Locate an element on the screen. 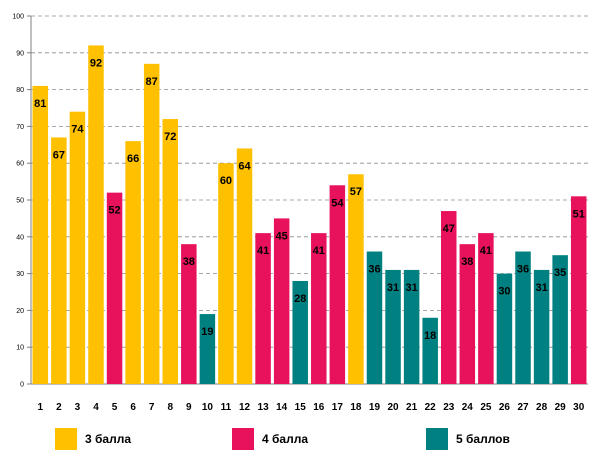  x-tick-label: 22 is located at coordinates (431, 407).